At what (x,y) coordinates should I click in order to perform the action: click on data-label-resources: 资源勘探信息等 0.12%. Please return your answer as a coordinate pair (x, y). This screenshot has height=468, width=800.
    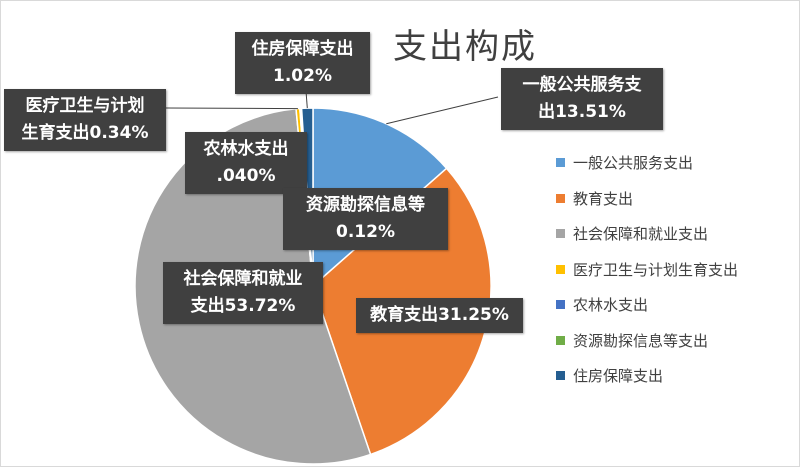
    Looking at the image, I should click on (365, 219).